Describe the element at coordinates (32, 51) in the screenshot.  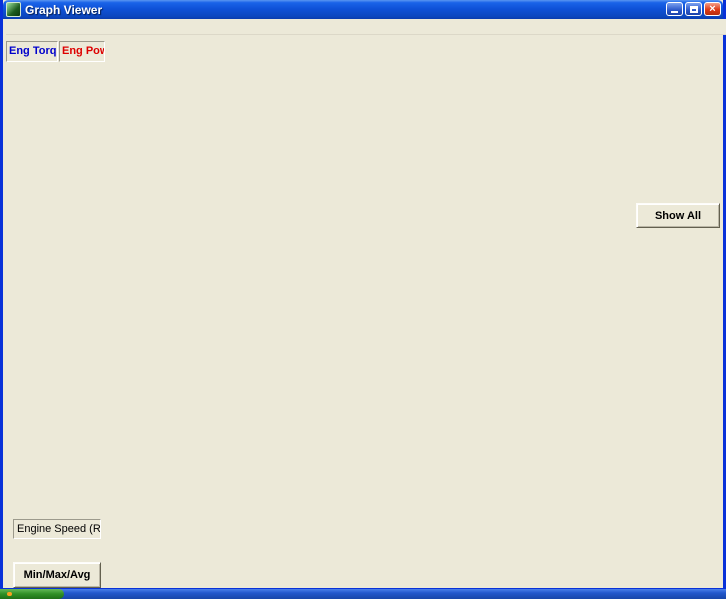
I see `torque-axis-label-box: Eng Torque` at that location.